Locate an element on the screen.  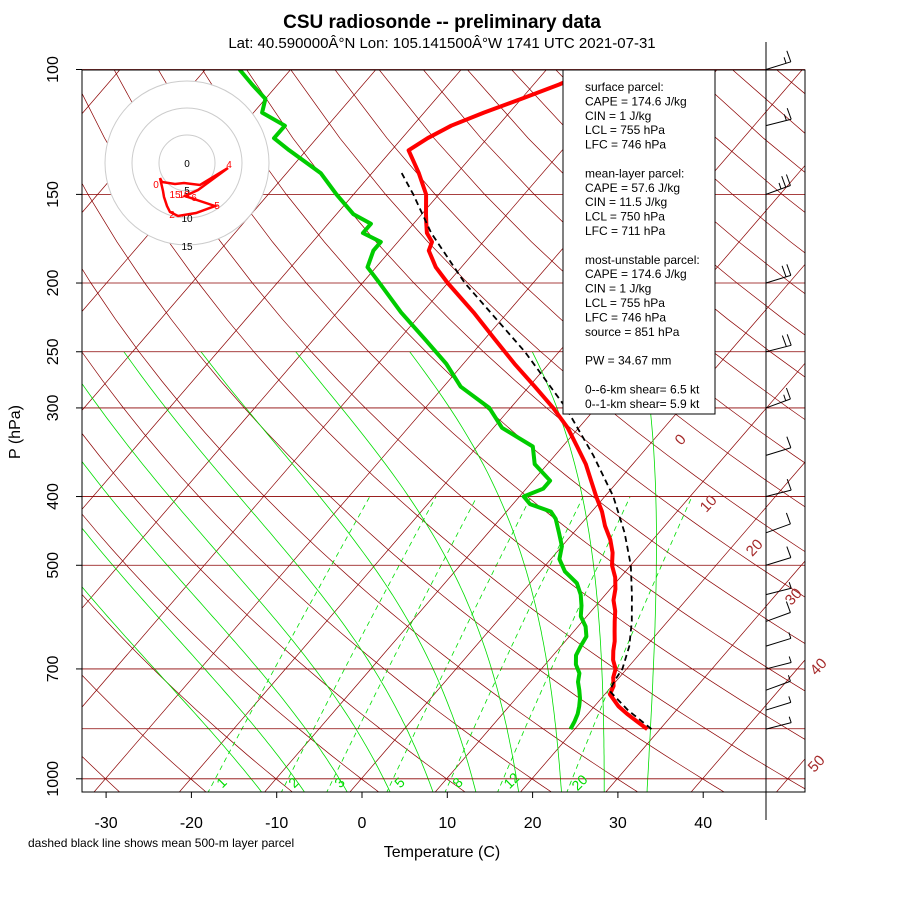
hodograph-point-label: 0 is located at coordinates (156, 185).